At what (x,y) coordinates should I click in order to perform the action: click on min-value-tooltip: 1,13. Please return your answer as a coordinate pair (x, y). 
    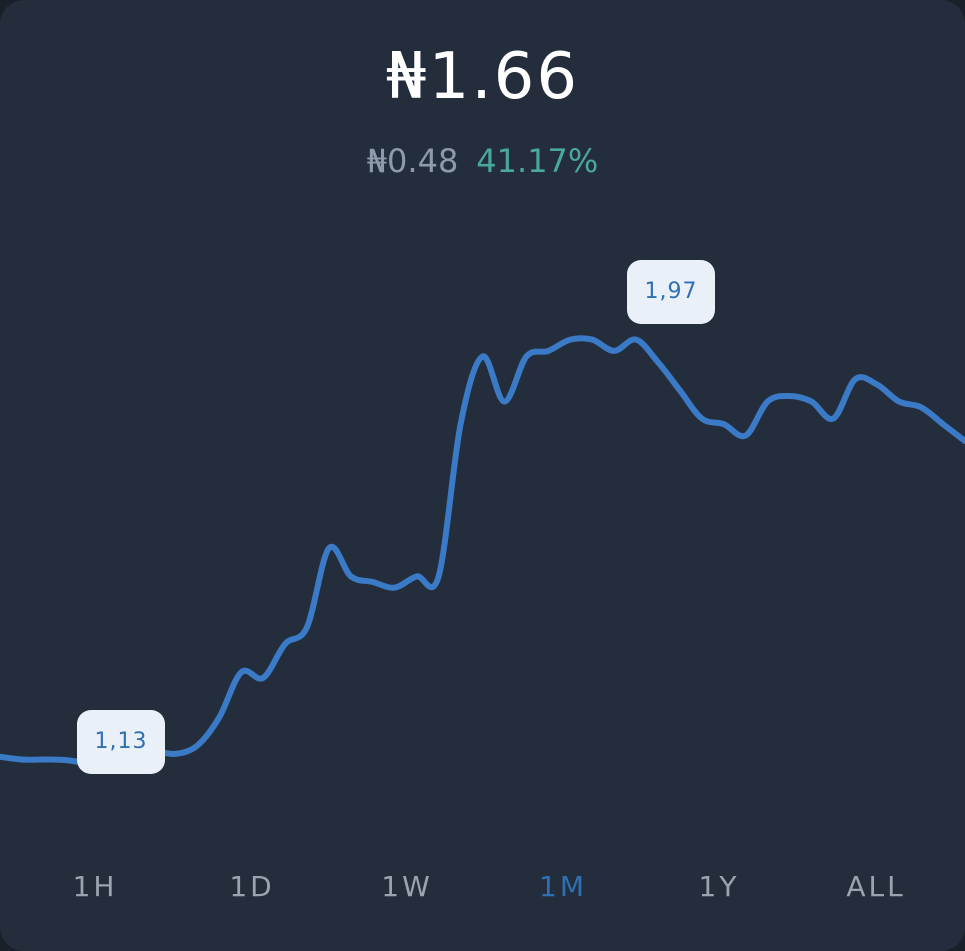
    Looking at the image, I should click on (121, 742).